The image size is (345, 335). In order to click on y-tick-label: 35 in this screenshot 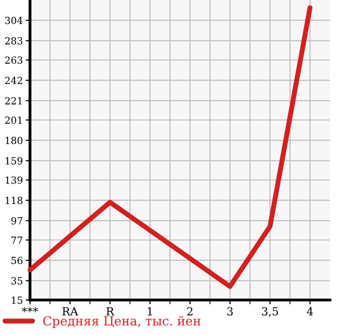, I will do `click(16, 280)`.